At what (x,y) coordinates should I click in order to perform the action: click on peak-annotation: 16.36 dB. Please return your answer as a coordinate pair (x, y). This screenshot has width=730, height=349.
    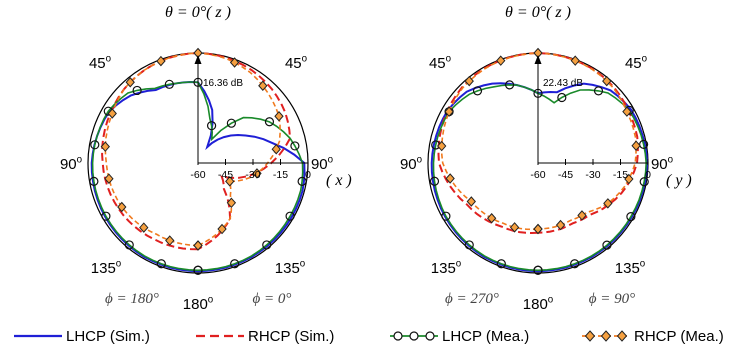
    Looking at the image, I should click on (223, 83).